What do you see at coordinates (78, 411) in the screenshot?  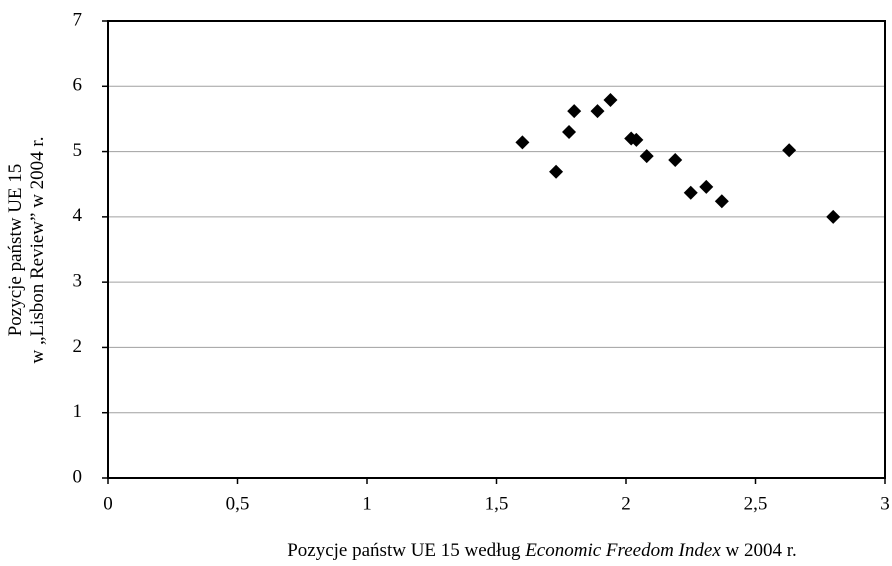 I see `y-tick-label: 1` at bounding box center [78, 411].